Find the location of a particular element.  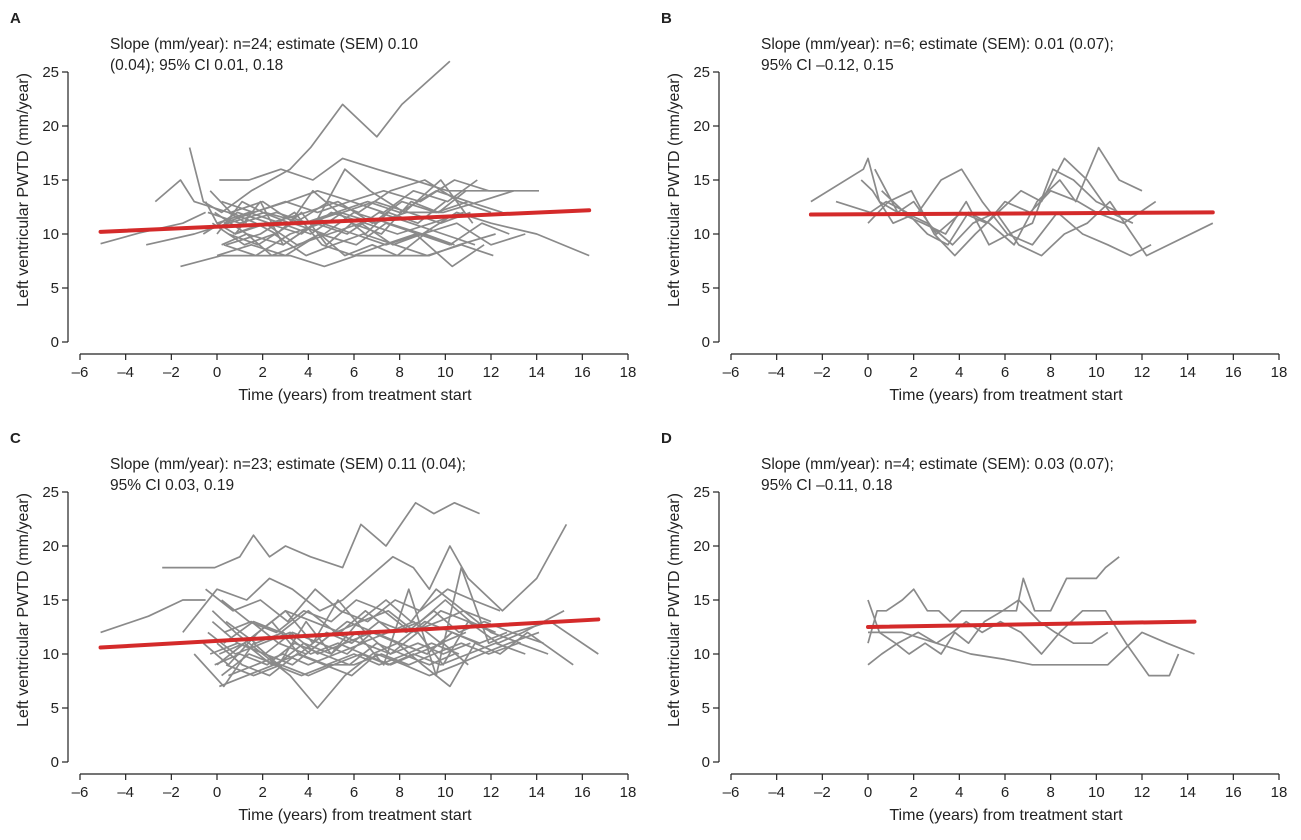

x-tick-label: 14 is located at coordinates (1187, 372).